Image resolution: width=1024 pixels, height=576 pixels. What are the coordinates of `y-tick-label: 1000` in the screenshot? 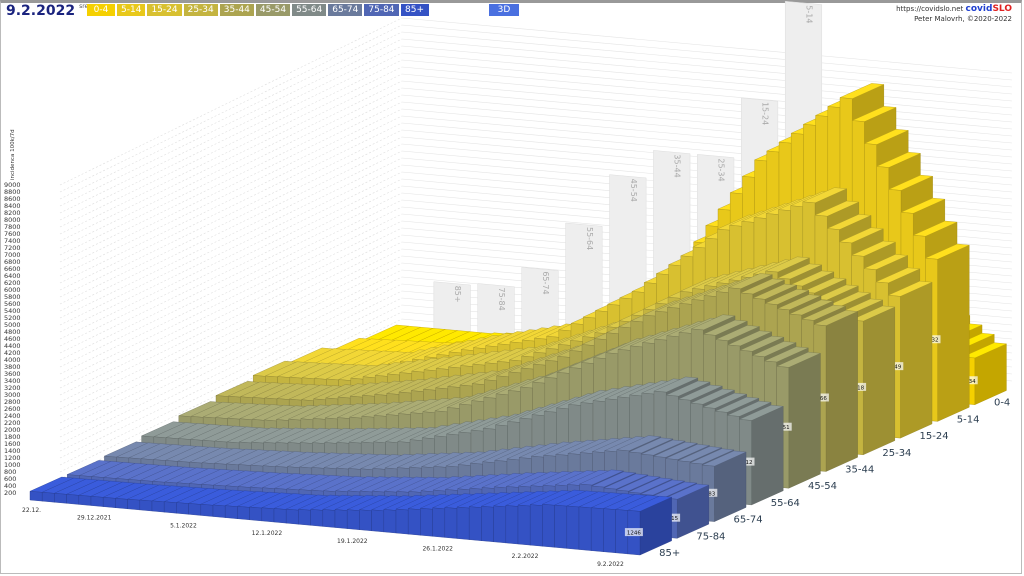 It's located at (12, 465).